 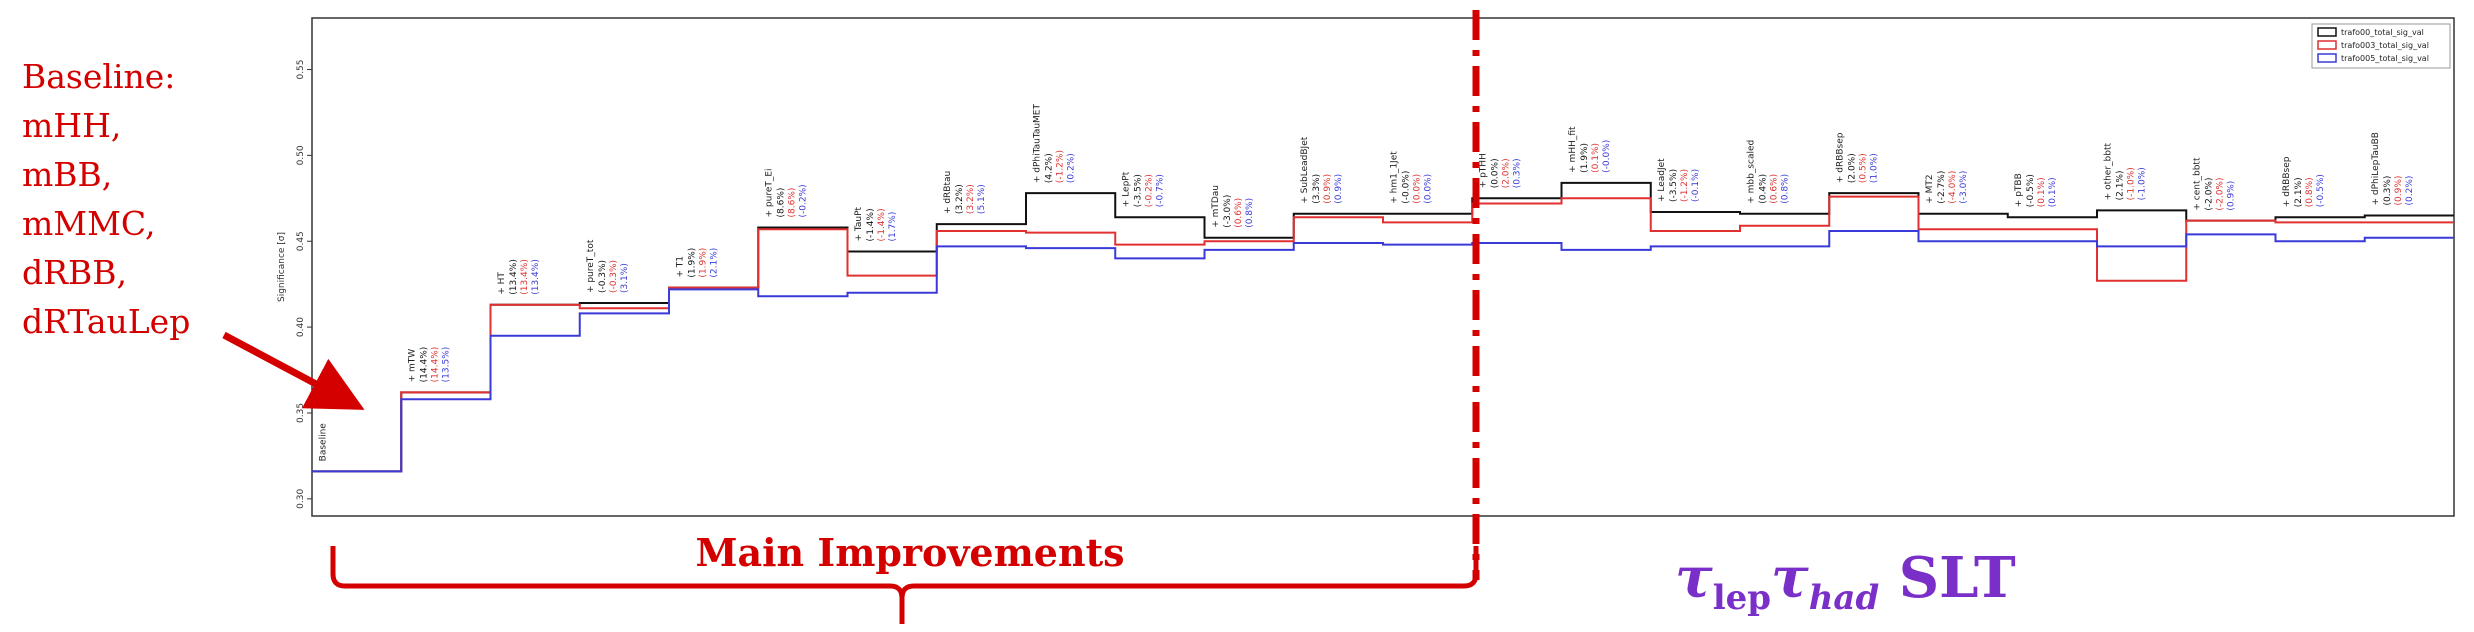 I want to click on step-label: + HT, so click(x=502, y=283).